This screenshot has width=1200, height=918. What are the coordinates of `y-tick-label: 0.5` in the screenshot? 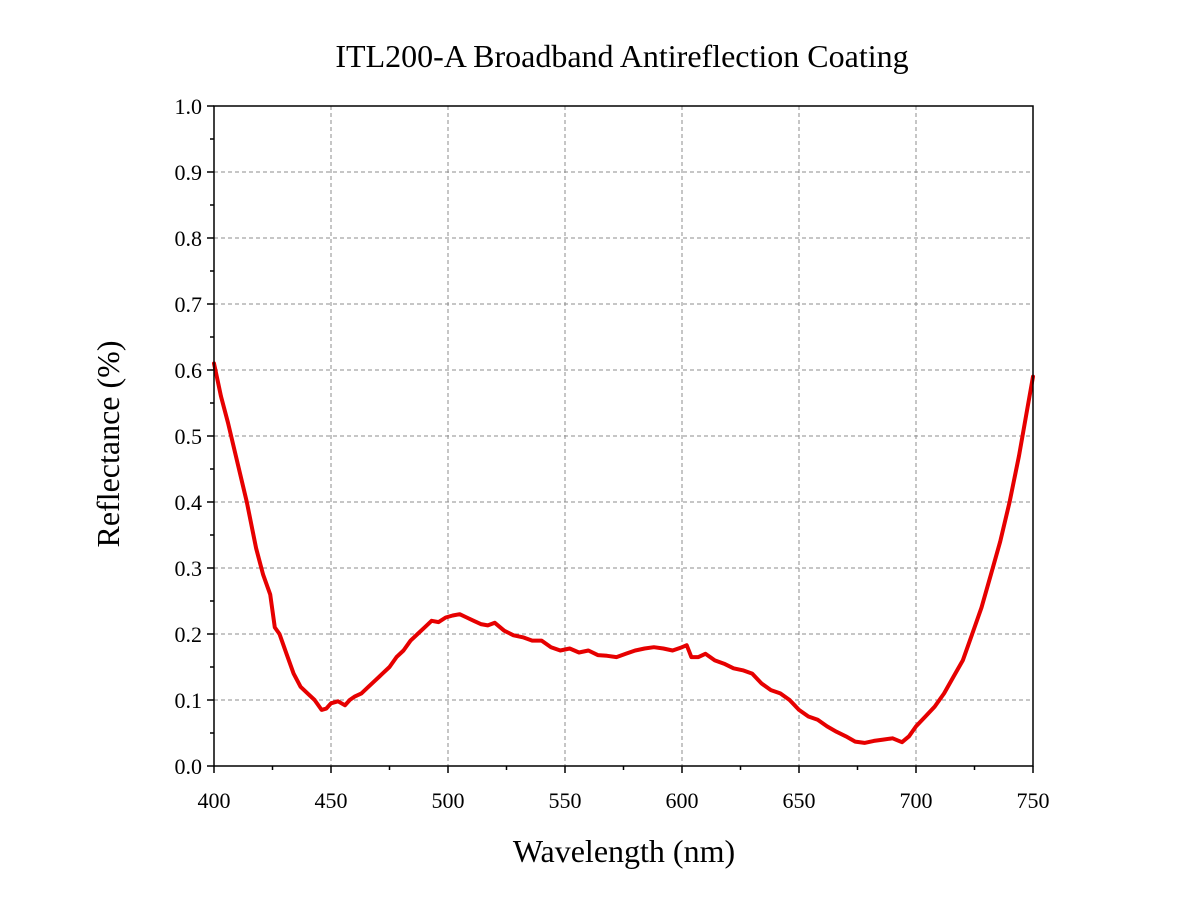 It's located at (189, 436).